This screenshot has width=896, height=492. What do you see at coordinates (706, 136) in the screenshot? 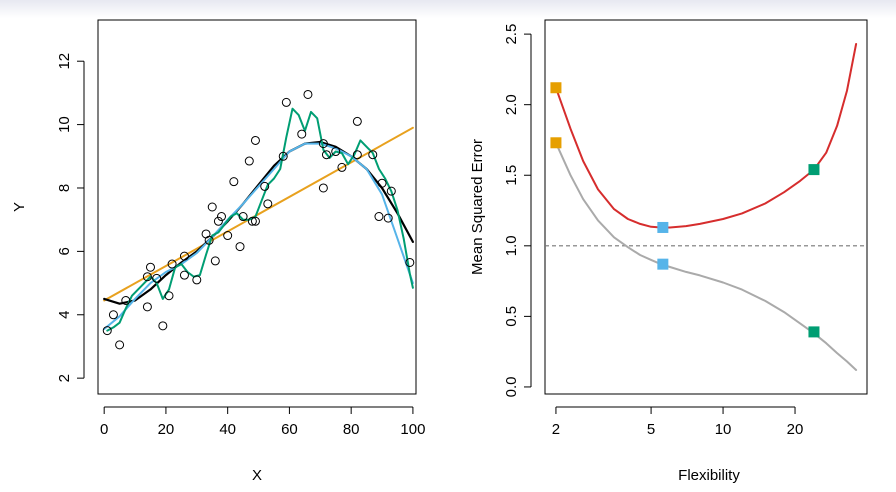
I see `test-mse-curve` at bounding box center [706, 136].